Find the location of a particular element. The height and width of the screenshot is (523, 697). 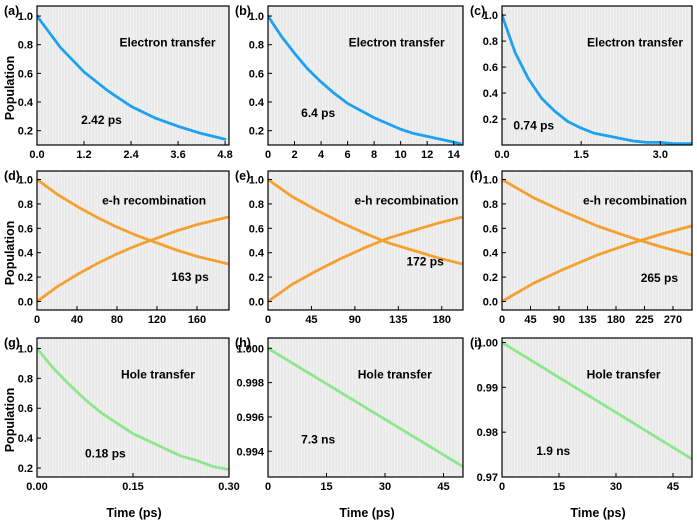

panel-letter: (g) is located at coordinates (12, 343).